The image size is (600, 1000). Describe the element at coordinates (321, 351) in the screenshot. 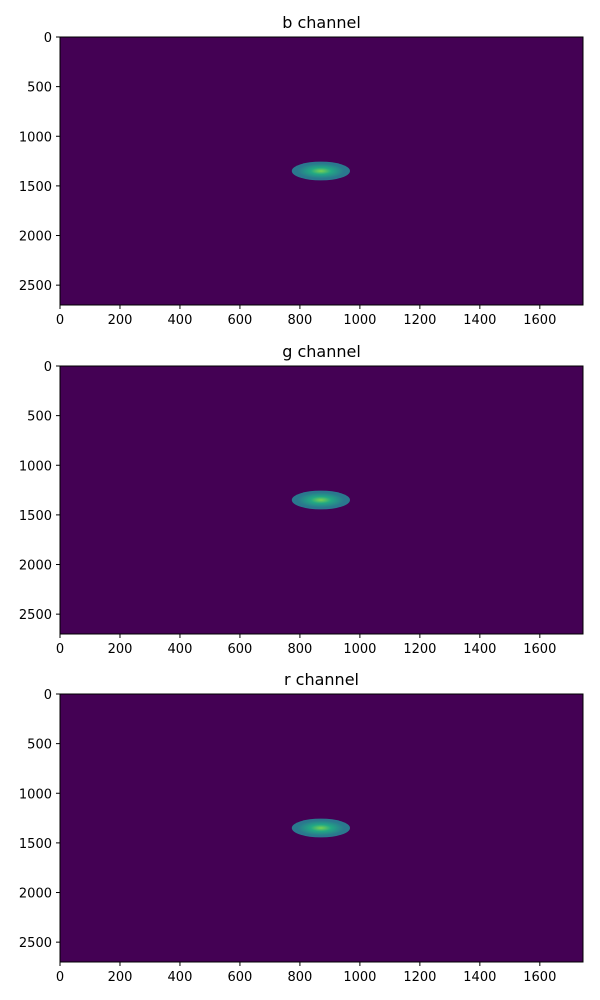

I see `panel-title: g channel` at that location.